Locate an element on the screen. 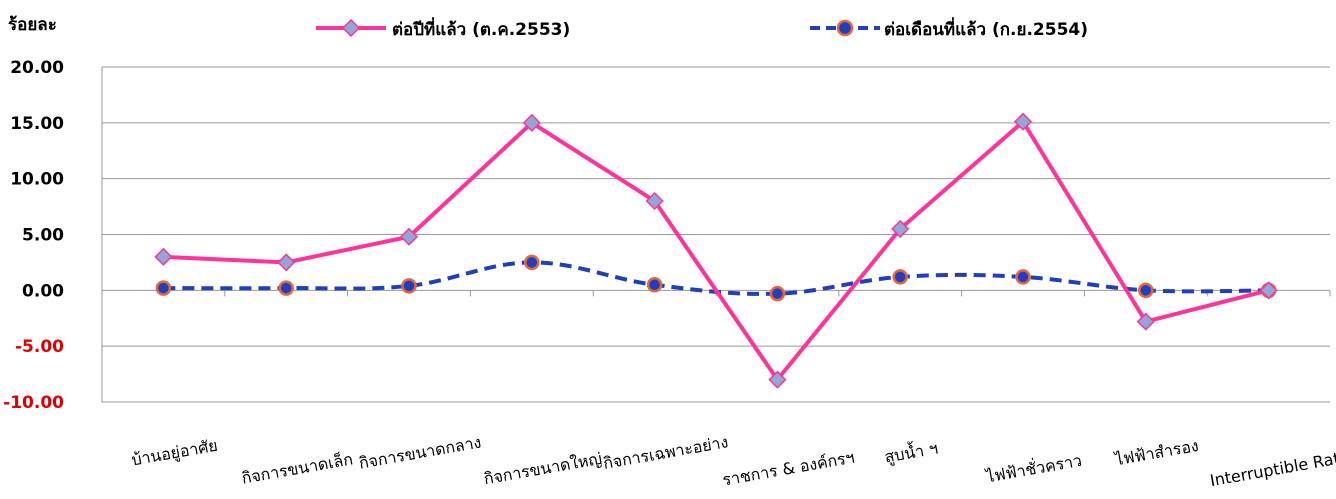 The image size is (1336, 499). y-tick-label: 0.00 is located at coordinates (43, 291).